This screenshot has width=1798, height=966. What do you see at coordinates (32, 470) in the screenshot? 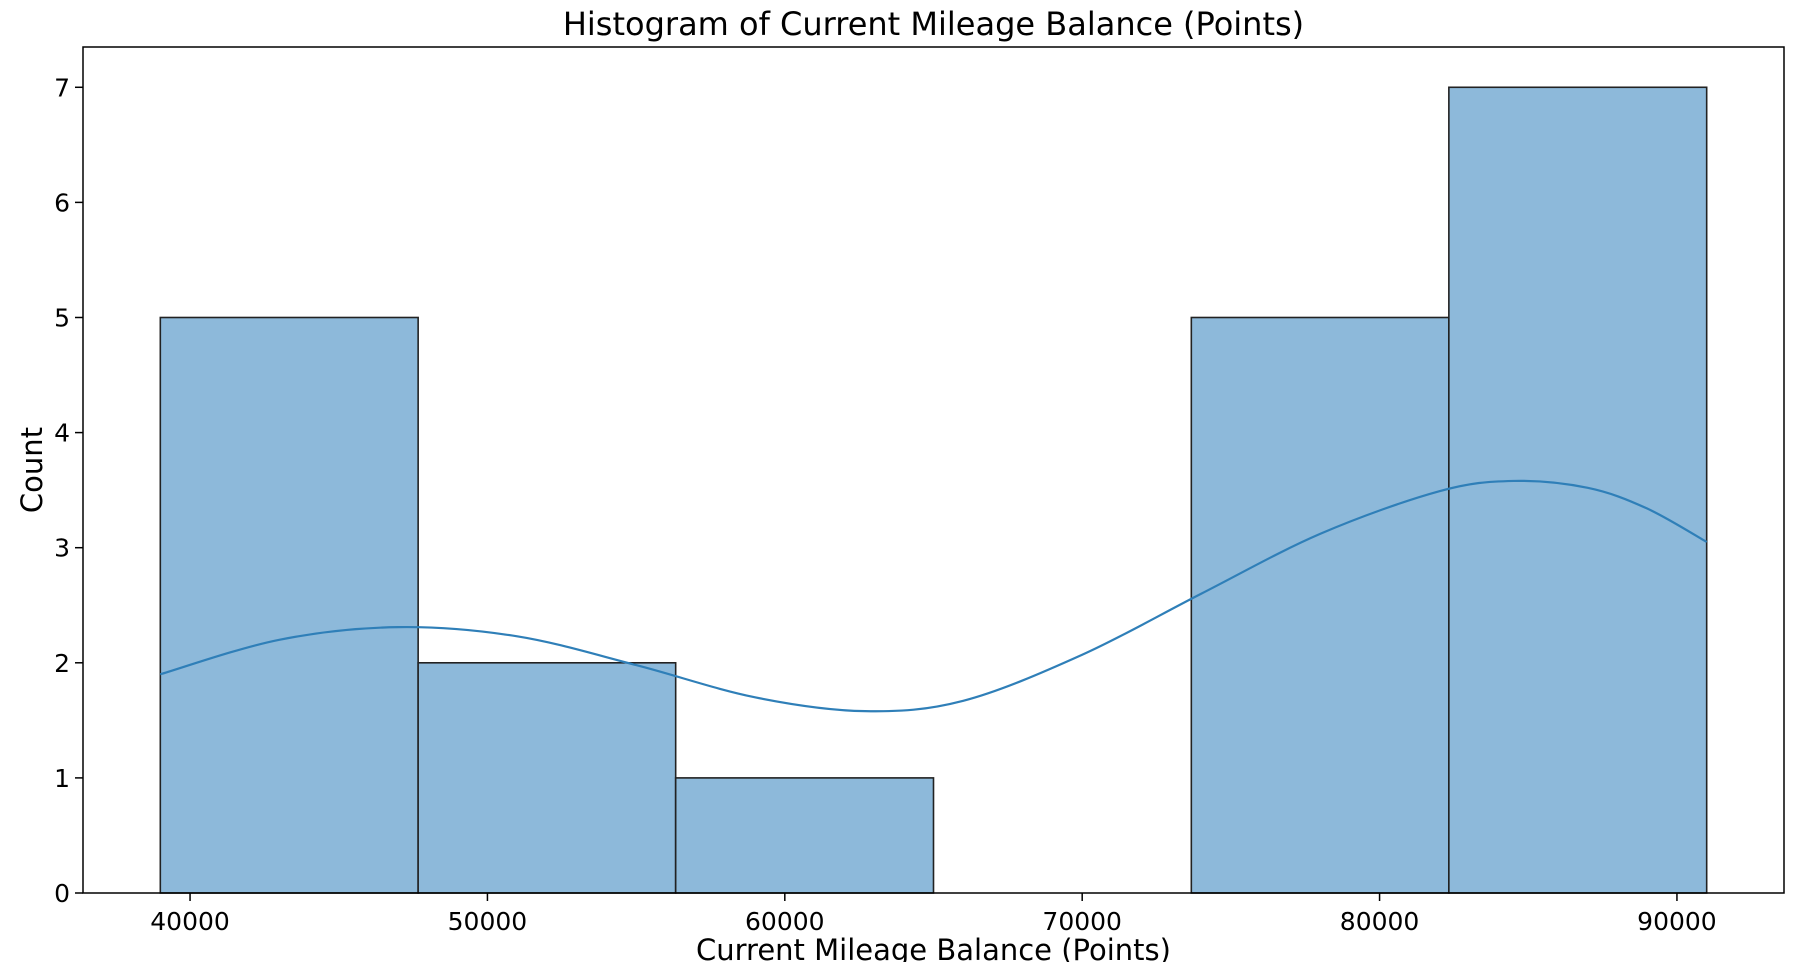
I see `y-axis-label: Count` at bounding box center [32, 470].